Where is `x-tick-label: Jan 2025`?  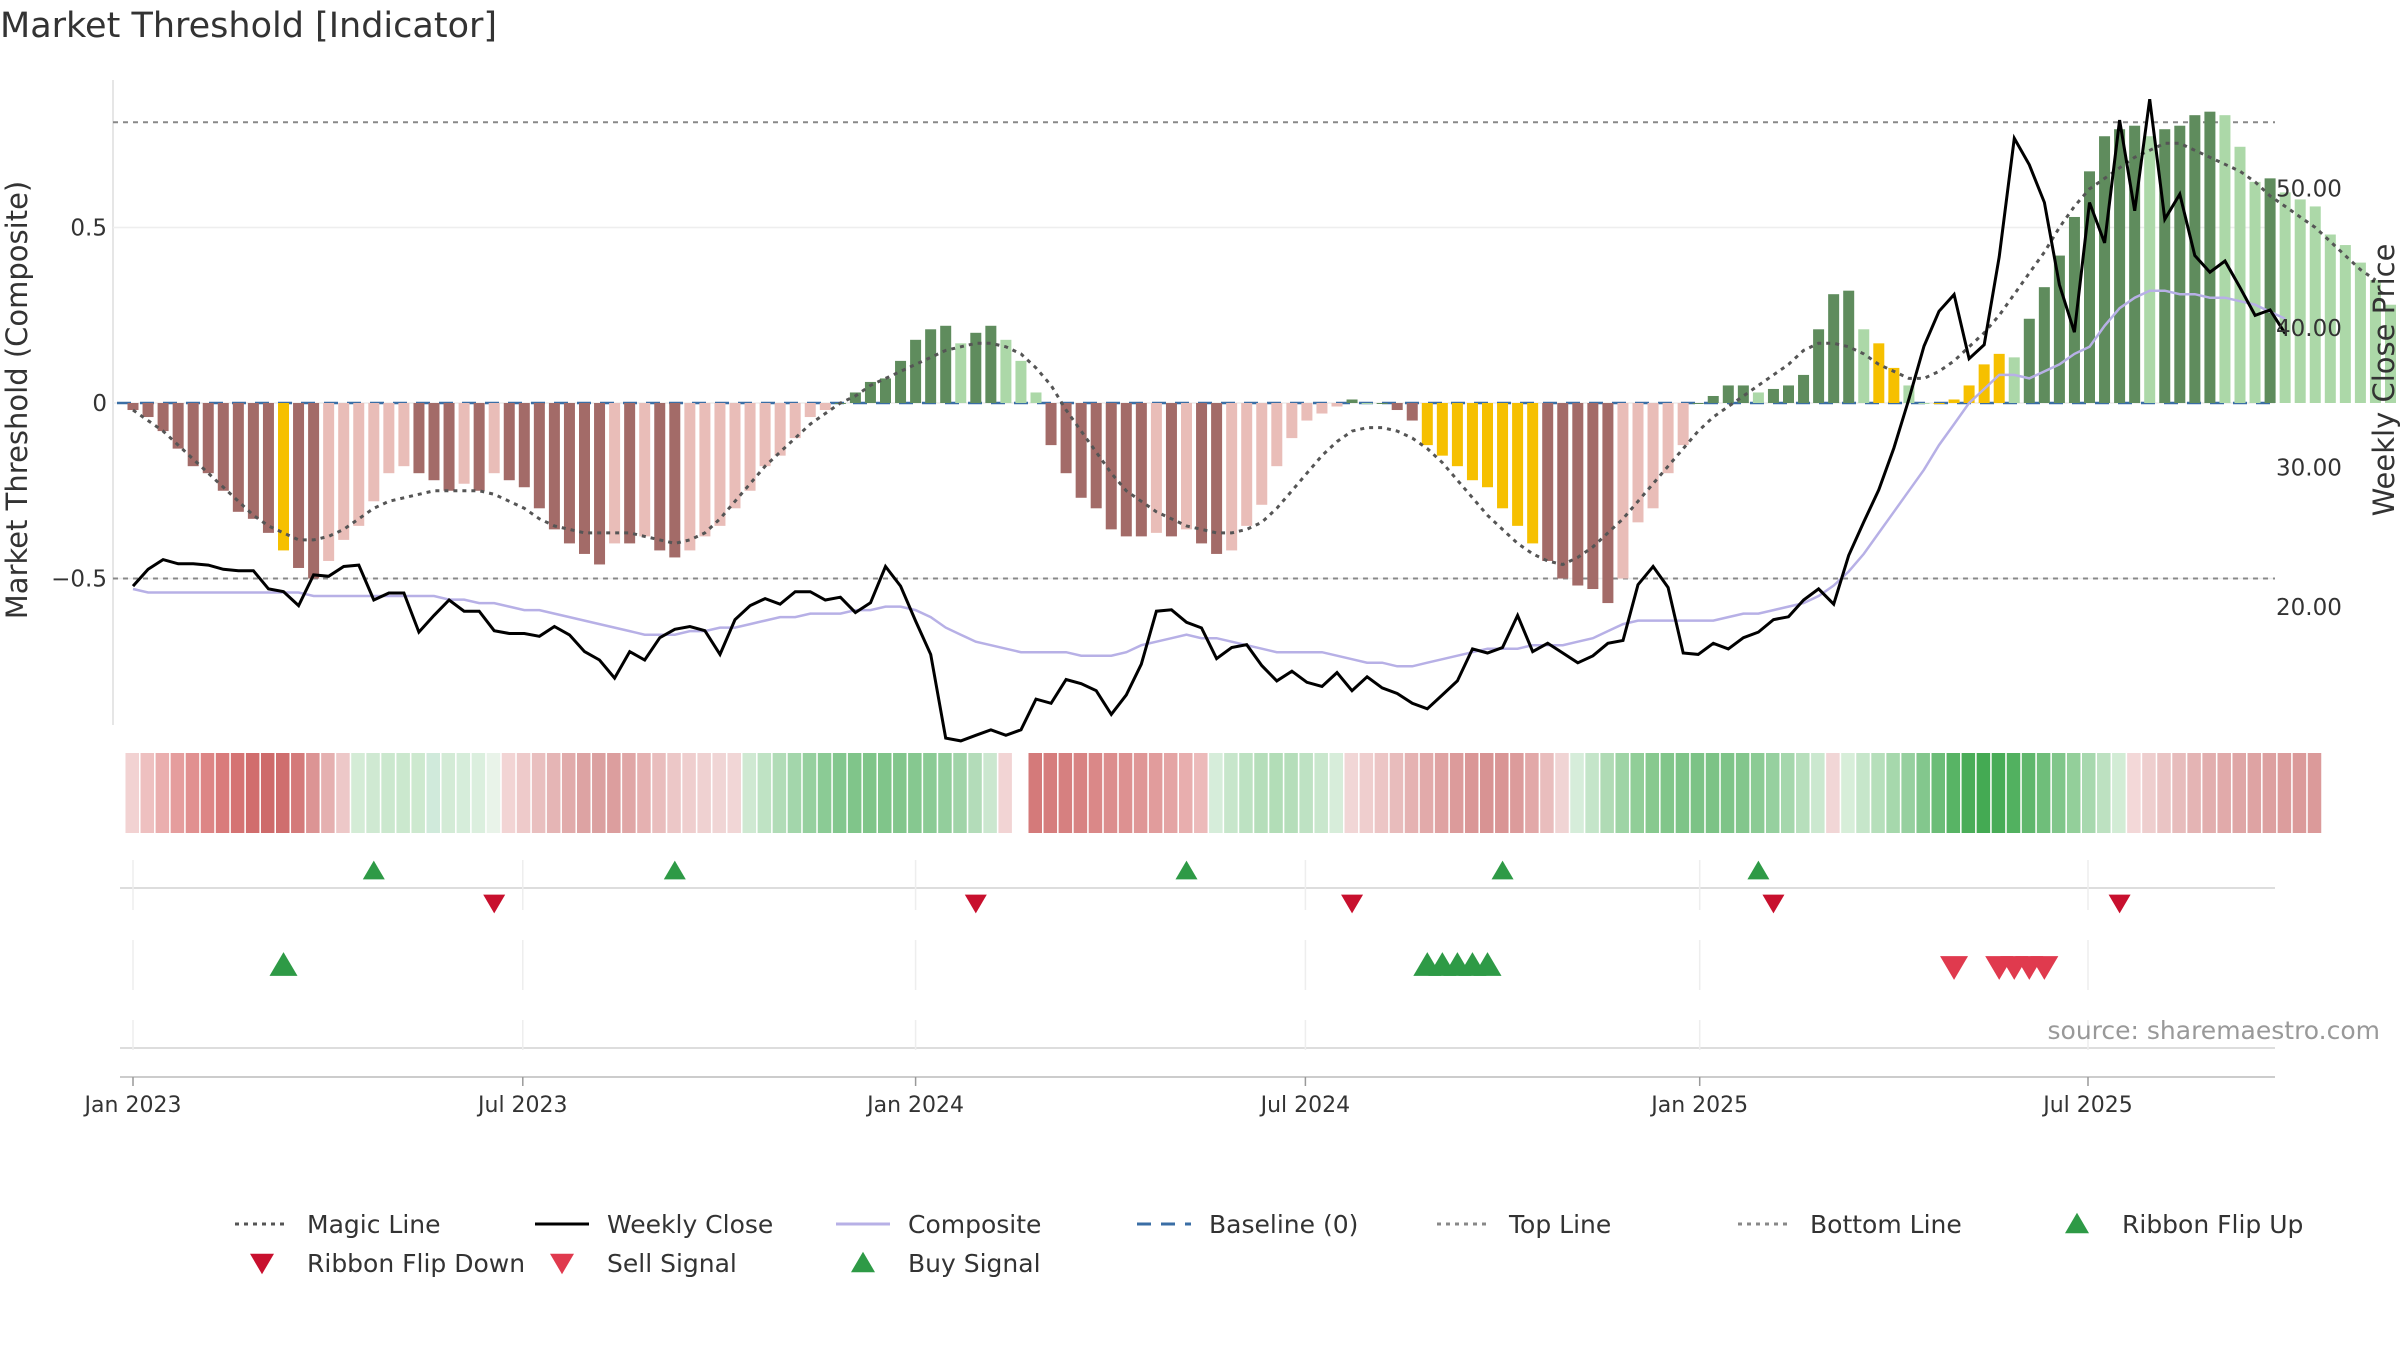
x-tick-label: Jan 2025 is located at coordinates (1698, 1105).